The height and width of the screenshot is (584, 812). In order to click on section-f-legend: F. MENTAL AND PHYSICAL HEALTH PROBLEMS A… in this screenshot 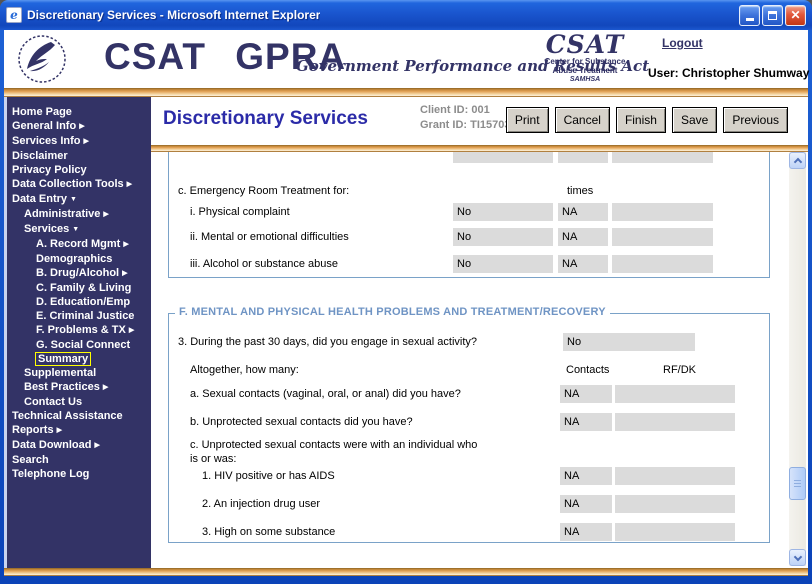, I will do `click(392, 312)`.